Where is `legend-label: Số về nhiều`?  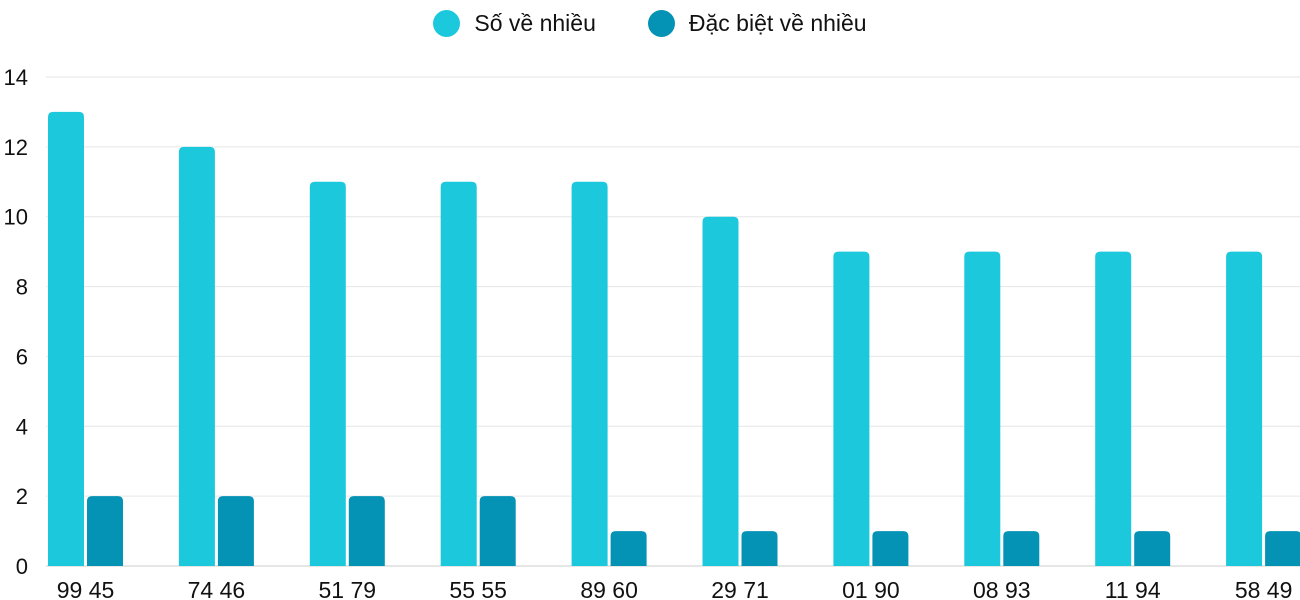 legend-label: Số về nhiều is located at coordinates (535, 23).